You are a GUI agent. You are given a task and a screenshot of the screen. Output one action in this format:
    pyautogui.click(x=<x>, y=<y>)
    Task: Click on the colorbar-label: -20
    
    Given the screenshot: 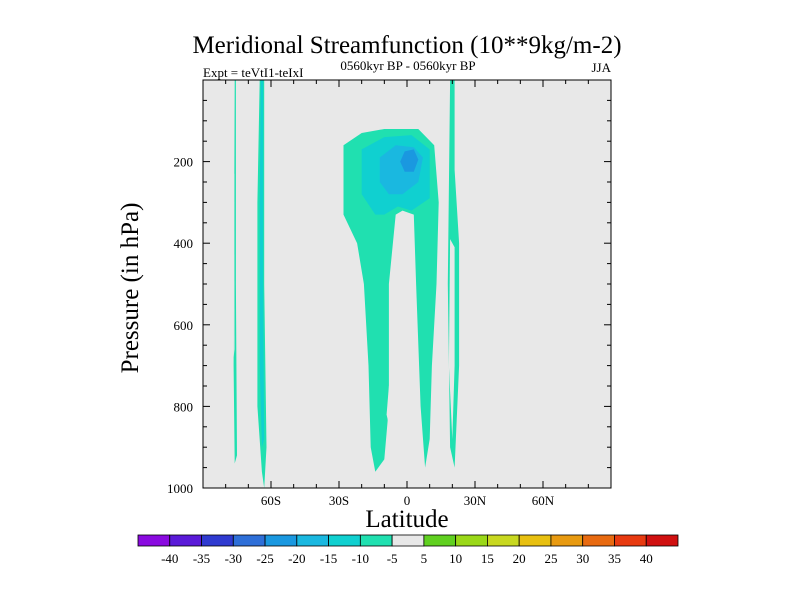 What is the action you would take?
    pyautogui.click(x=296, y=558)
    